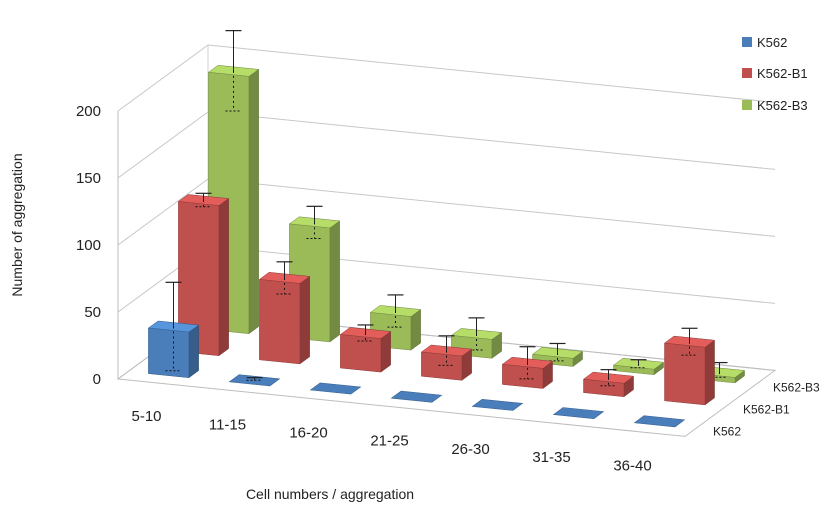 This screenshot has height=511, width=826. Describe the element at coordinates (97, 379) in the screenshot. I see `y-tick-label: 0` at that location.